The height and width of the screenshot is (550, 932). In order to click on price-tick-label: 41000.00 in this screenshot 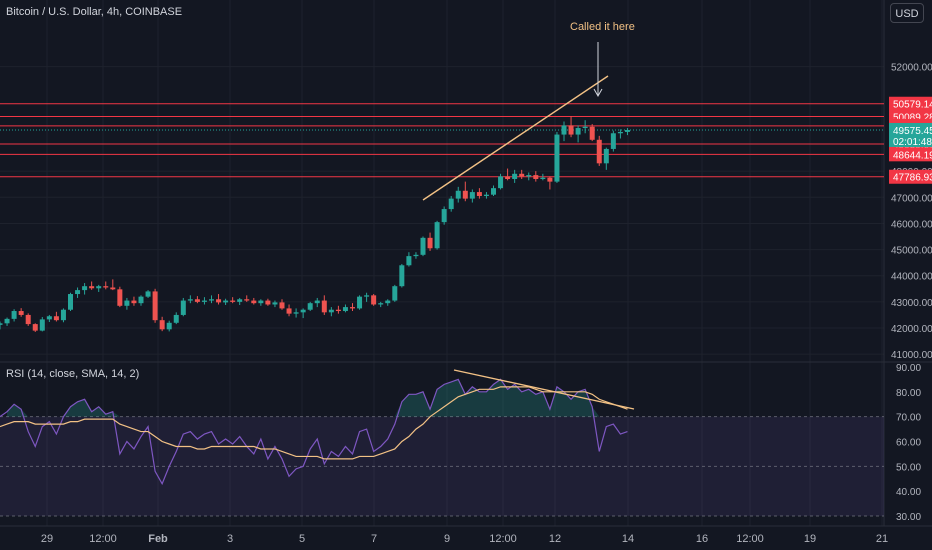, I will do `click(911, 355)`.